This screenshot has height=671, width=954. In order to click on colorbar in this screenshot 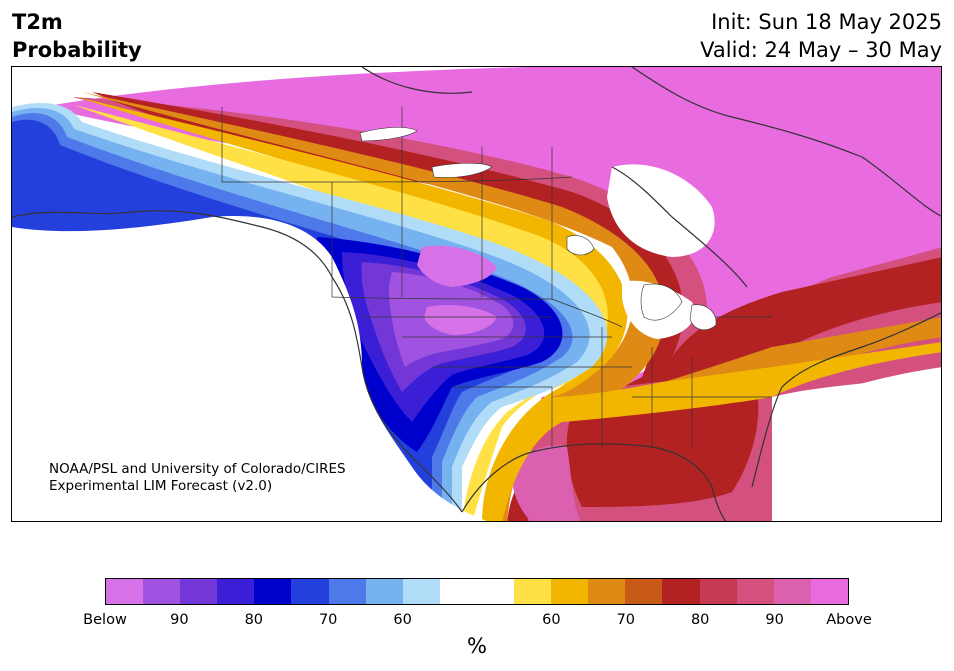, I will do `click(477, 591)`.